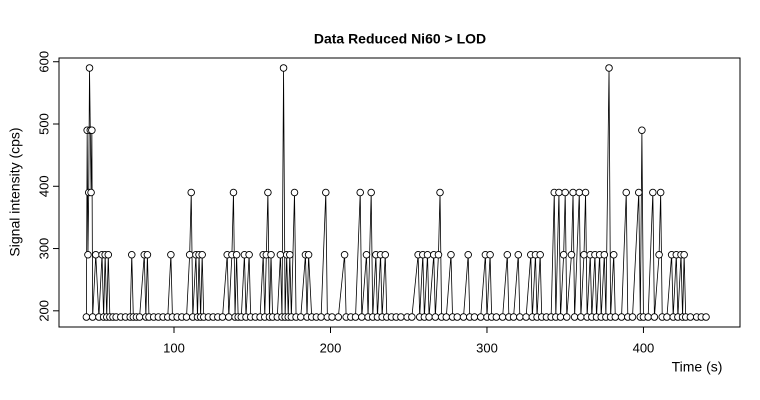  Describe the element at coordinates (331, 347) in the screenshot. I see `x-tick-label: 200` at that location.